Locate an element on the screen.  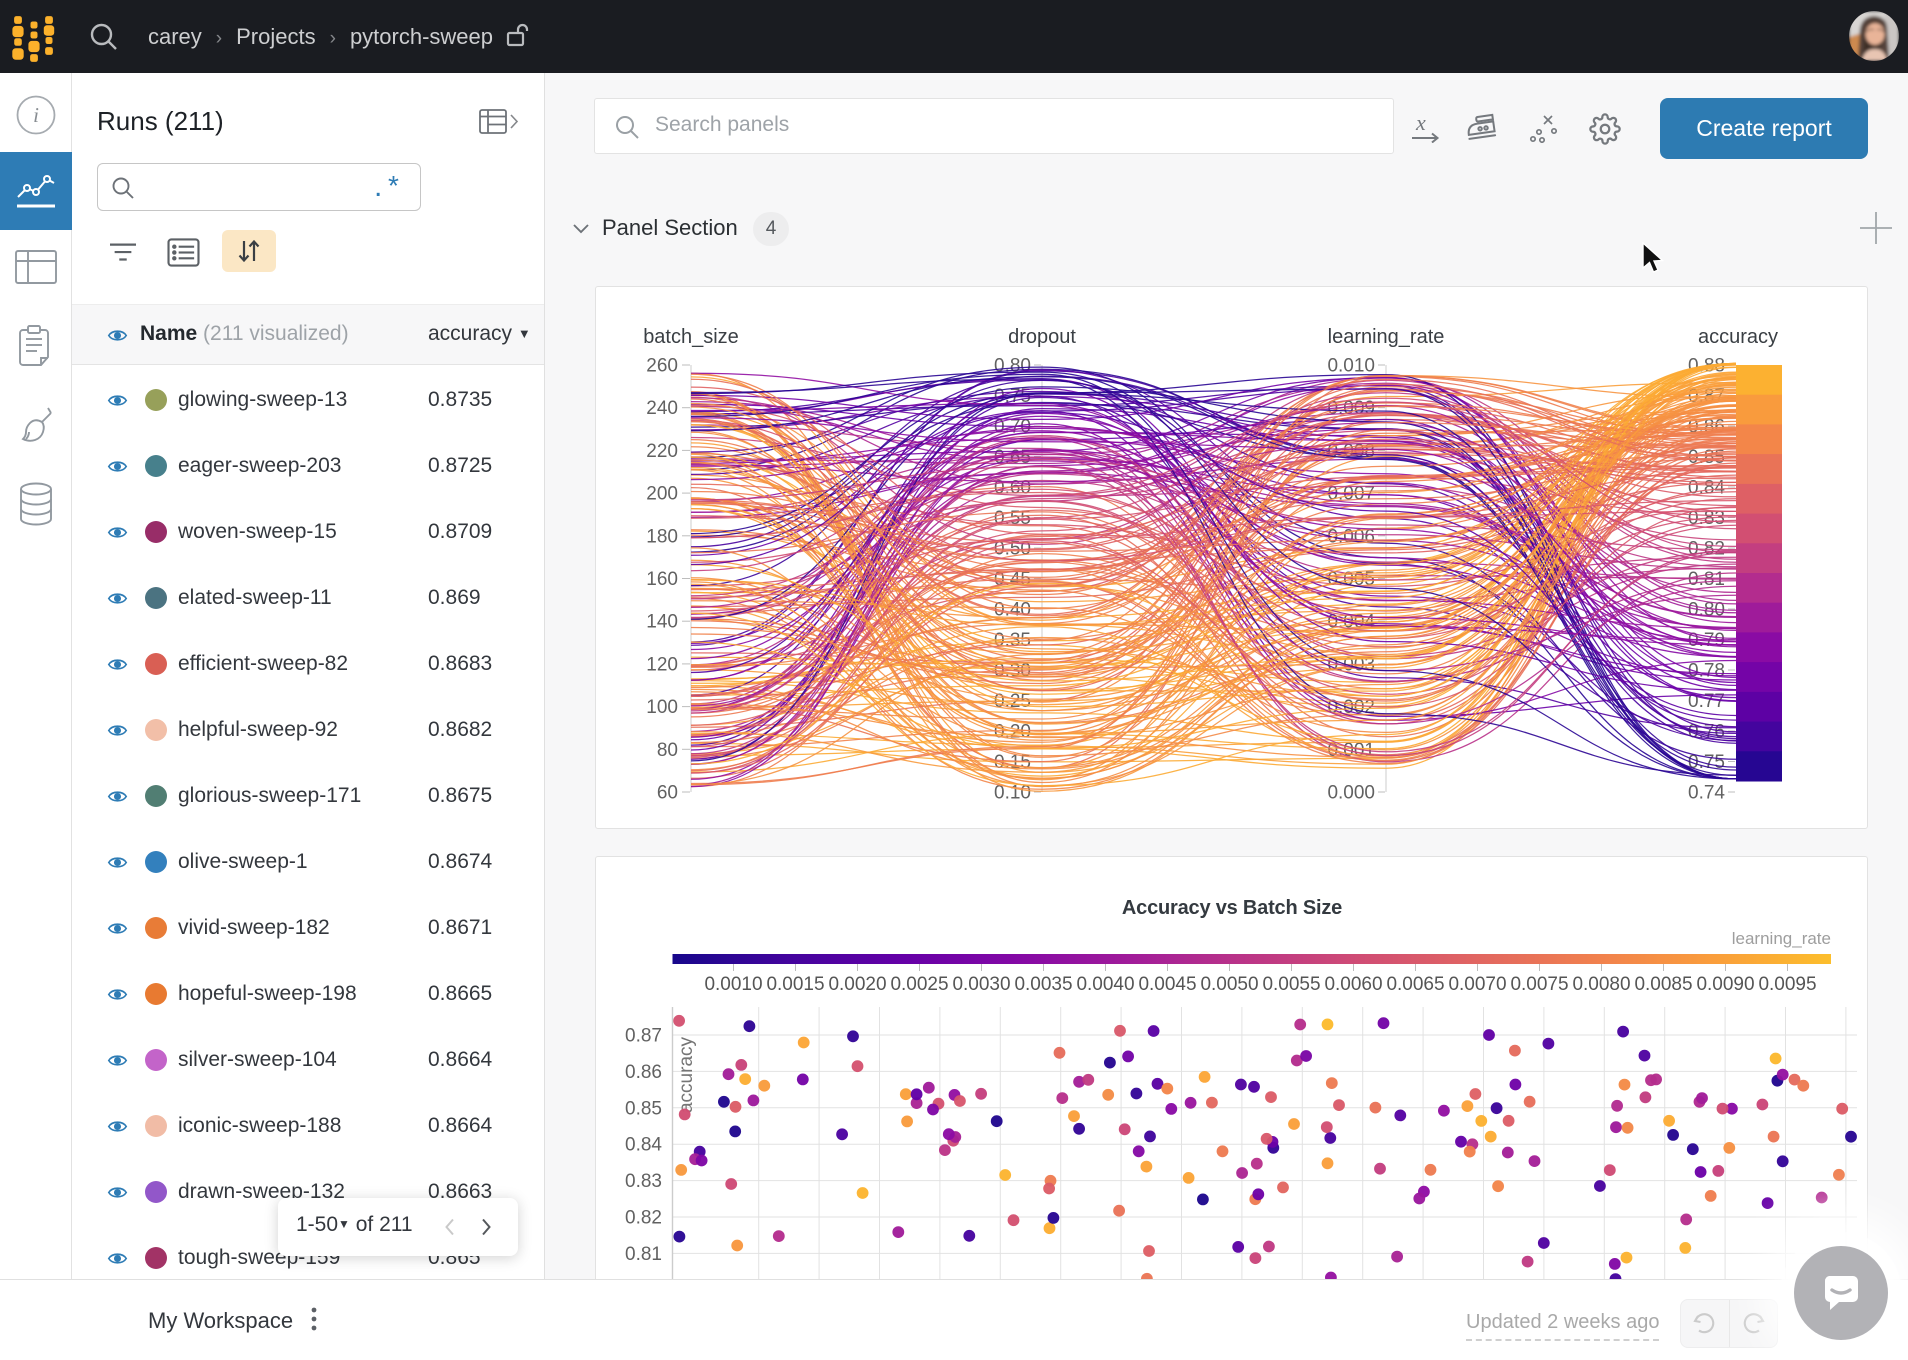
svg-text: 0.83 is located at coordinates (643, 1181).